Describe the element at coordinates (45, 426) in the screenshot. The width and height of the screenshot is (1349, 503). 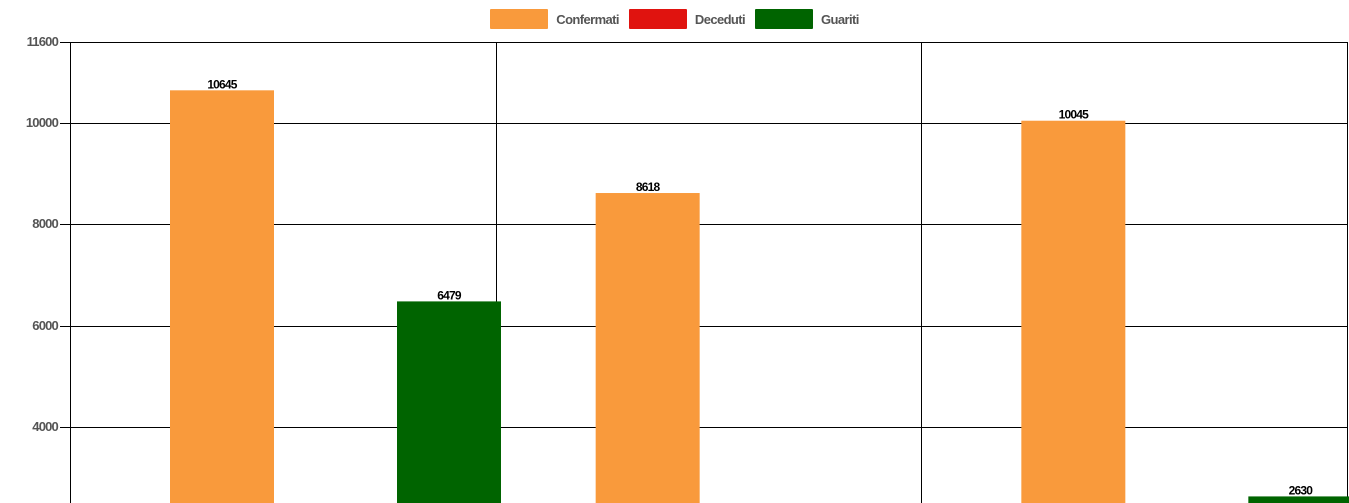
I see `y-tick-label: 4000` at that location.